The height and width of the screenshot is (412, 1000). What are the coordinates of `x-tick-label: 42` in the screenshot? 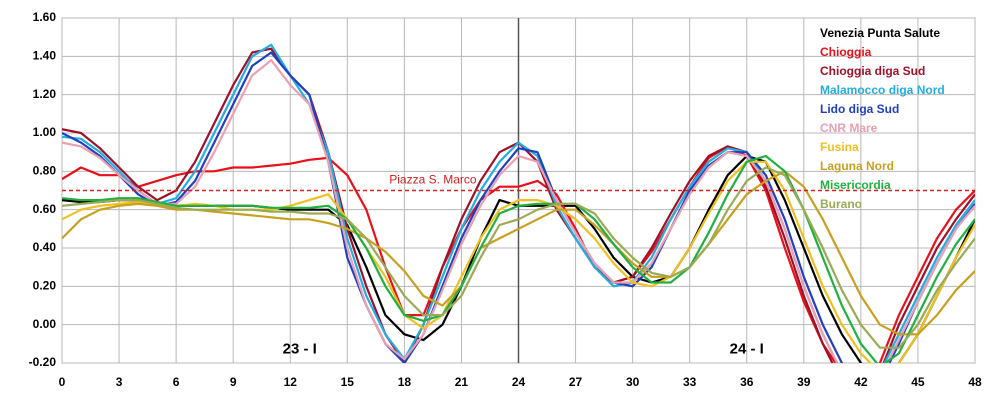 It's located at (861, 382).